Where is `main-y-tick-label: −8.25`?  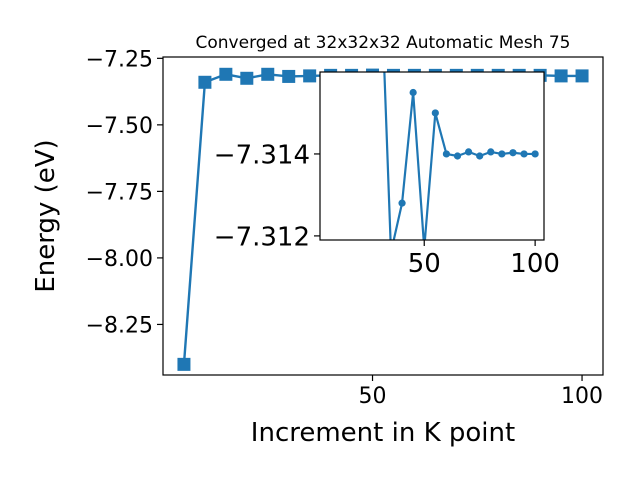
main-y-tick-label: −8.25 is located at coordinates (119, 325).